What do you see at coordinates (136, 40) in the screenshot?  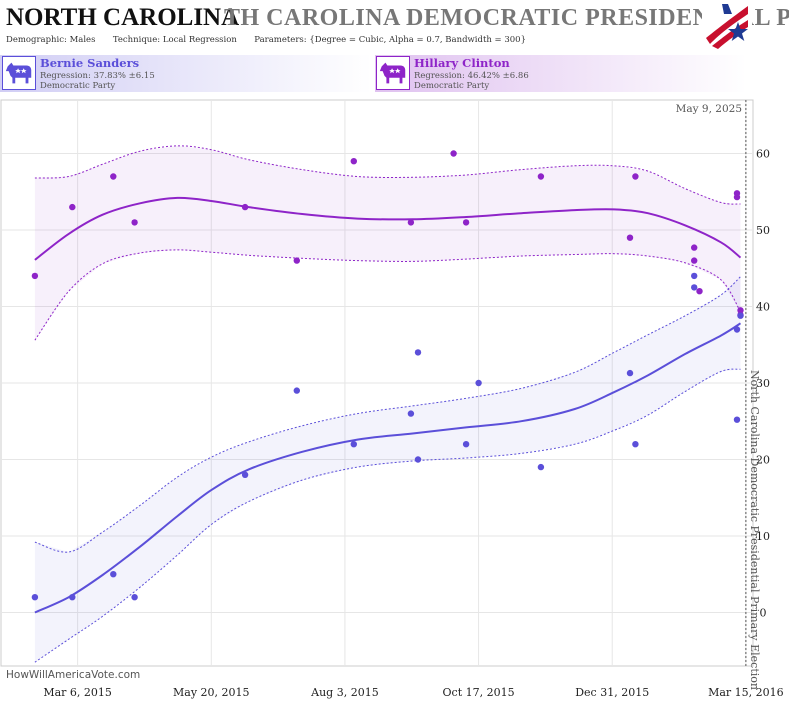 I see `technique-label: Technique:` at bounding box center [136, 40].